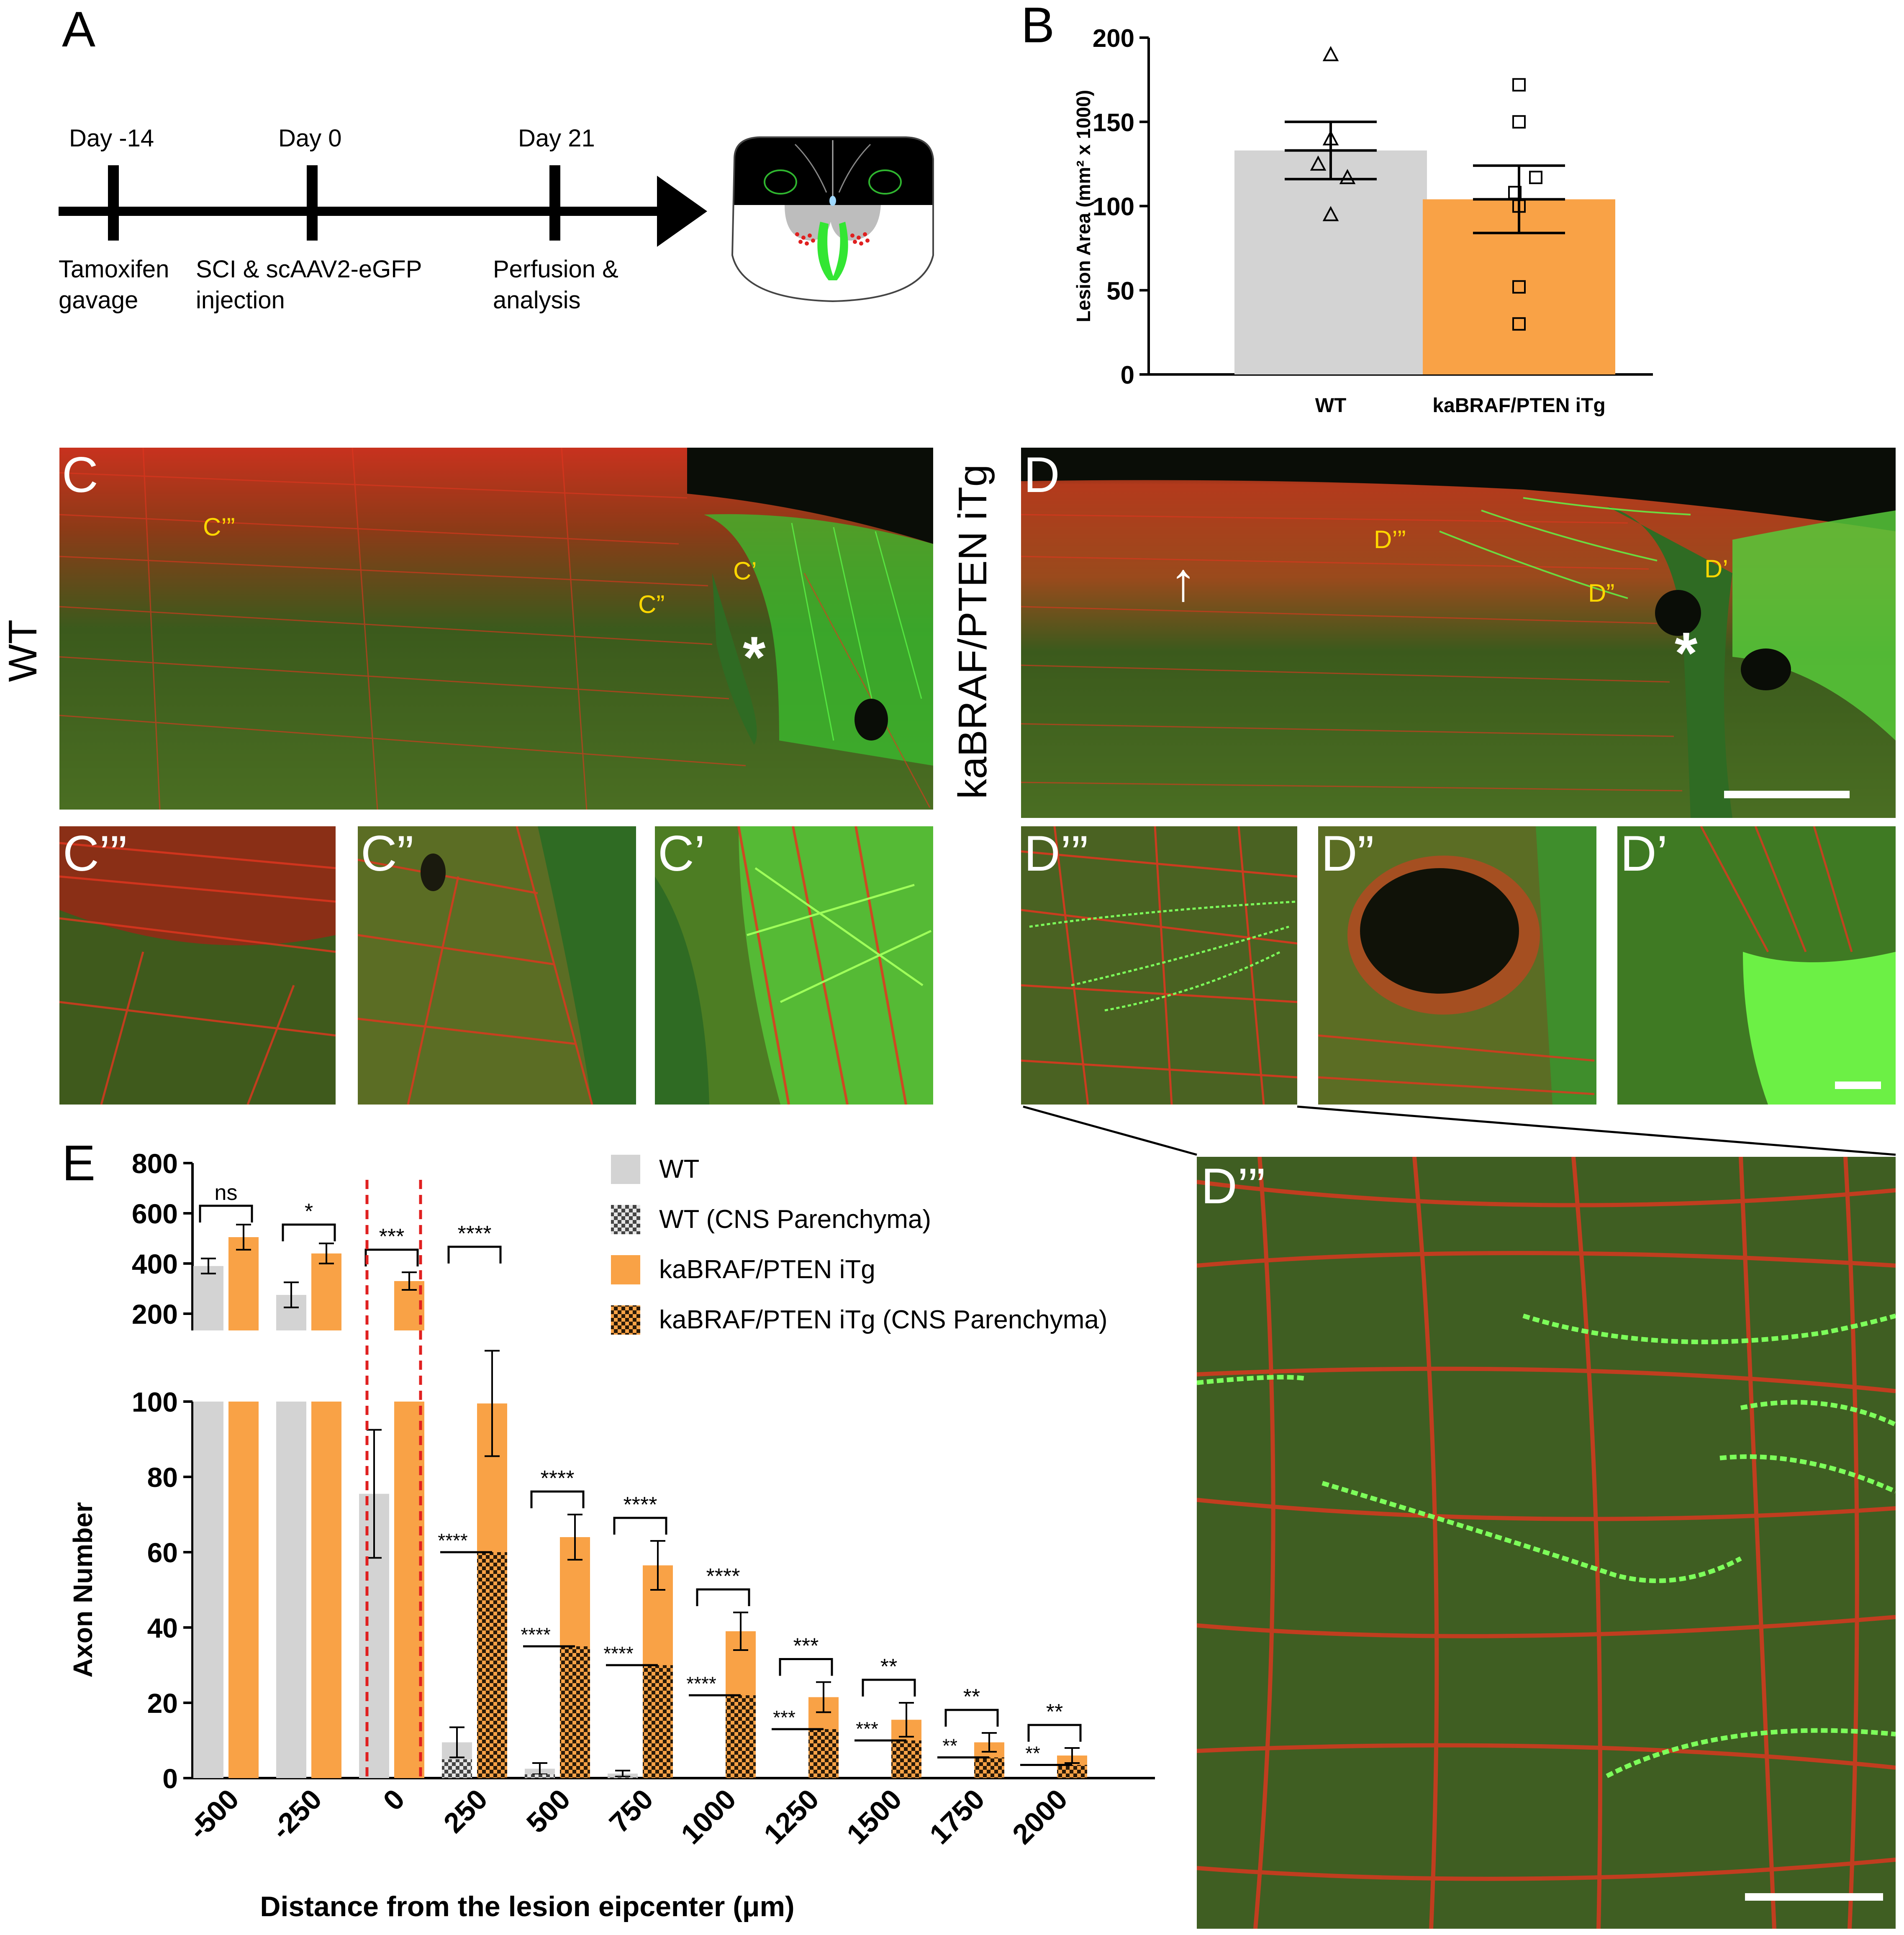 This screenshot has height=1935, width=1904. Describe the element at coordinates (795, 1219) in the screenshot. I see `e-legend-label: WT (CNS Parenchyma)` at that location.